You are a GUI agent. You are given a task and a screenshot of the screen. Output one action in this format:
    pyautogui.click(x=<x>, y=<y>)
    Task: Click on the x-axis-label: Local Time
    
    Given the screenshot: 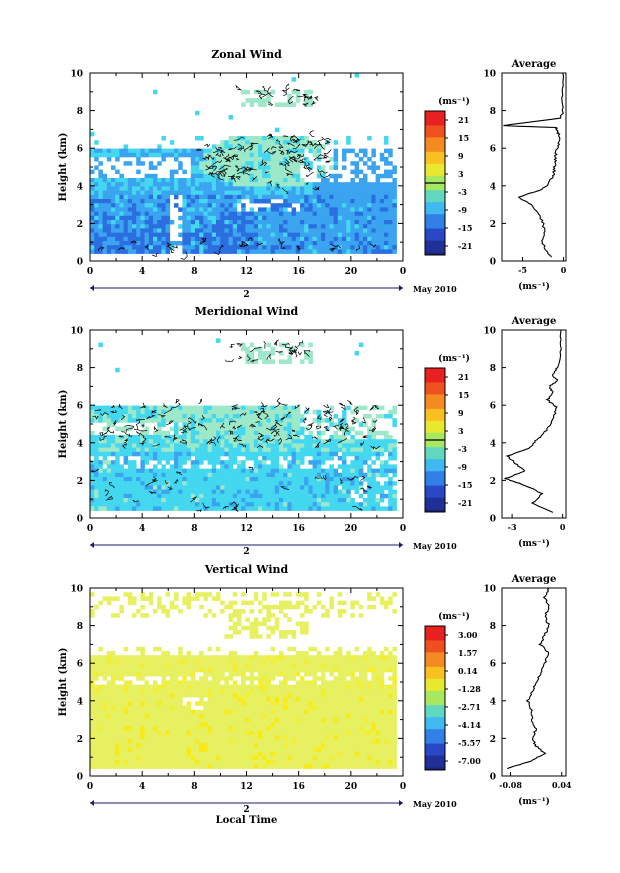 What is the action you would take?
    pyautogui.click(x=247, y=820)
    